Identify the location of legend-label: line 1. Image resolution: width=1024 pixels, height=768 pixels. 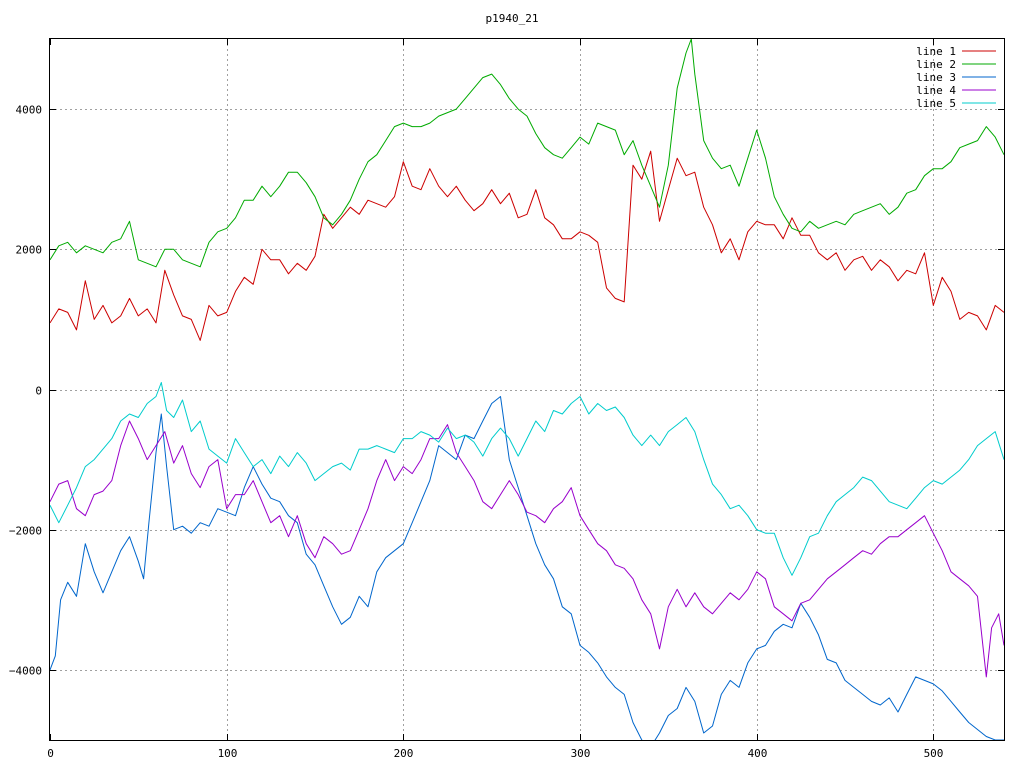
(936, 51).